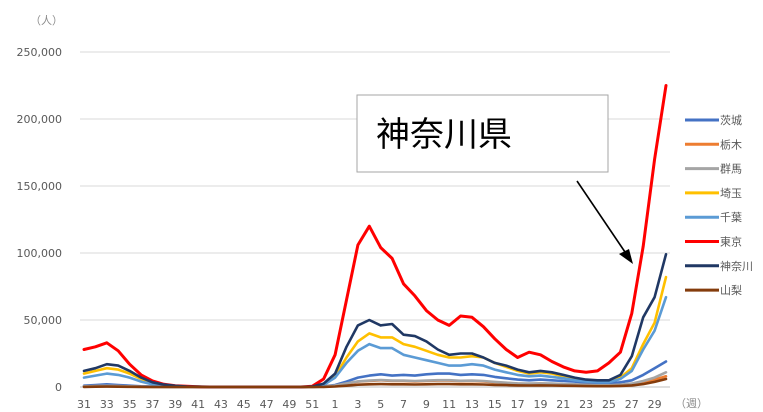  Describe the element at coordinates (426, 404) in the screenshot. I see `x-tick-label: 9` at that location.